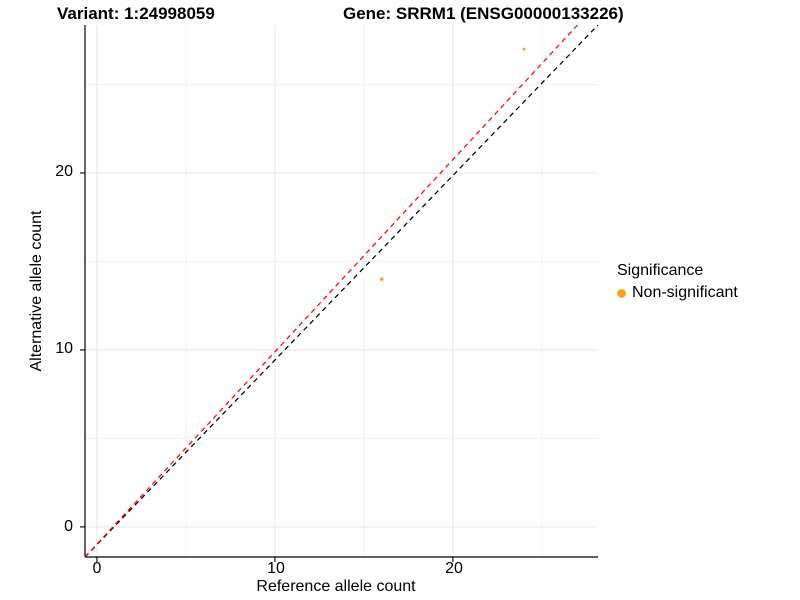 Image resolution: width=800 pixels, height=600 pixels. I want to click on y-tick-label-10: 10, so click(64, 348).